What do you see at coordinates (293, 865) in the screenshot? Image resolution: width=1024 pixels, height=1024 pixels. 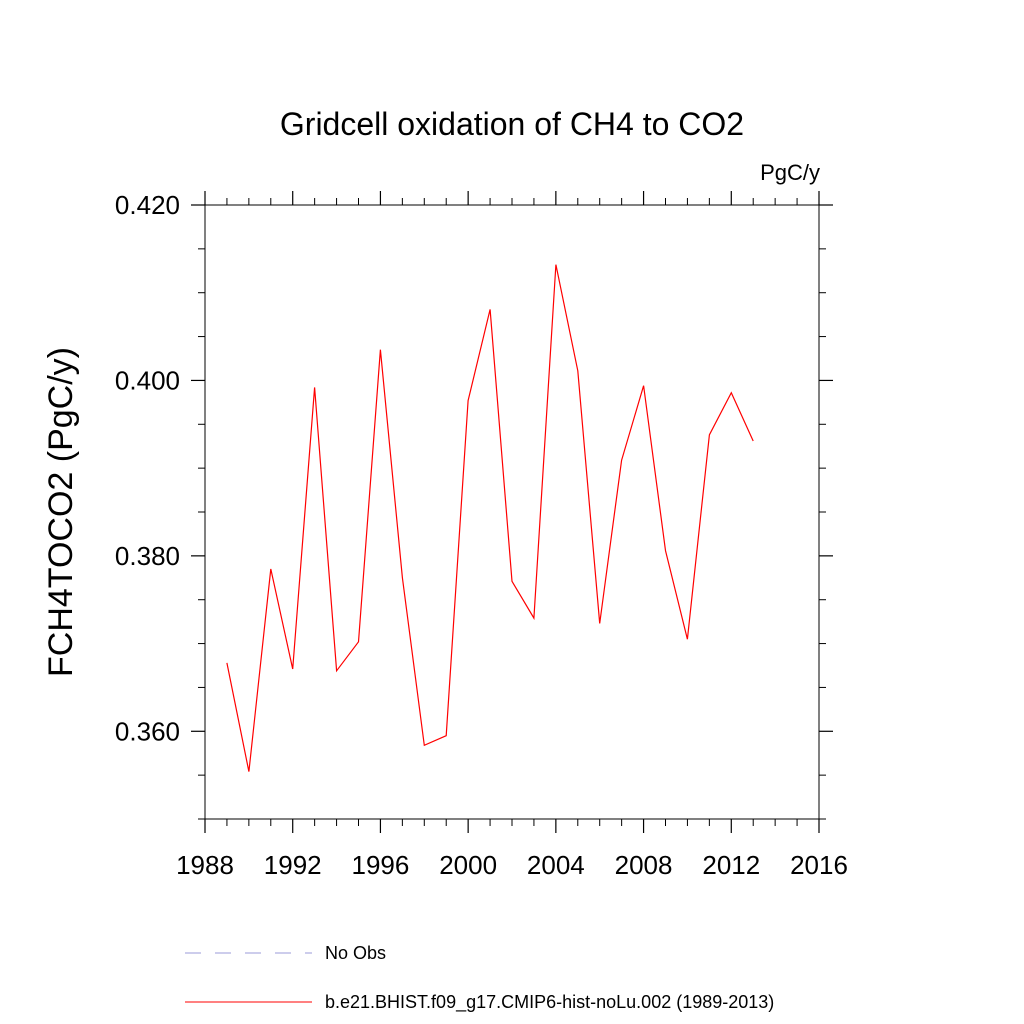 I see `x-tick-label: 1992` at bounding box center [293, 865].